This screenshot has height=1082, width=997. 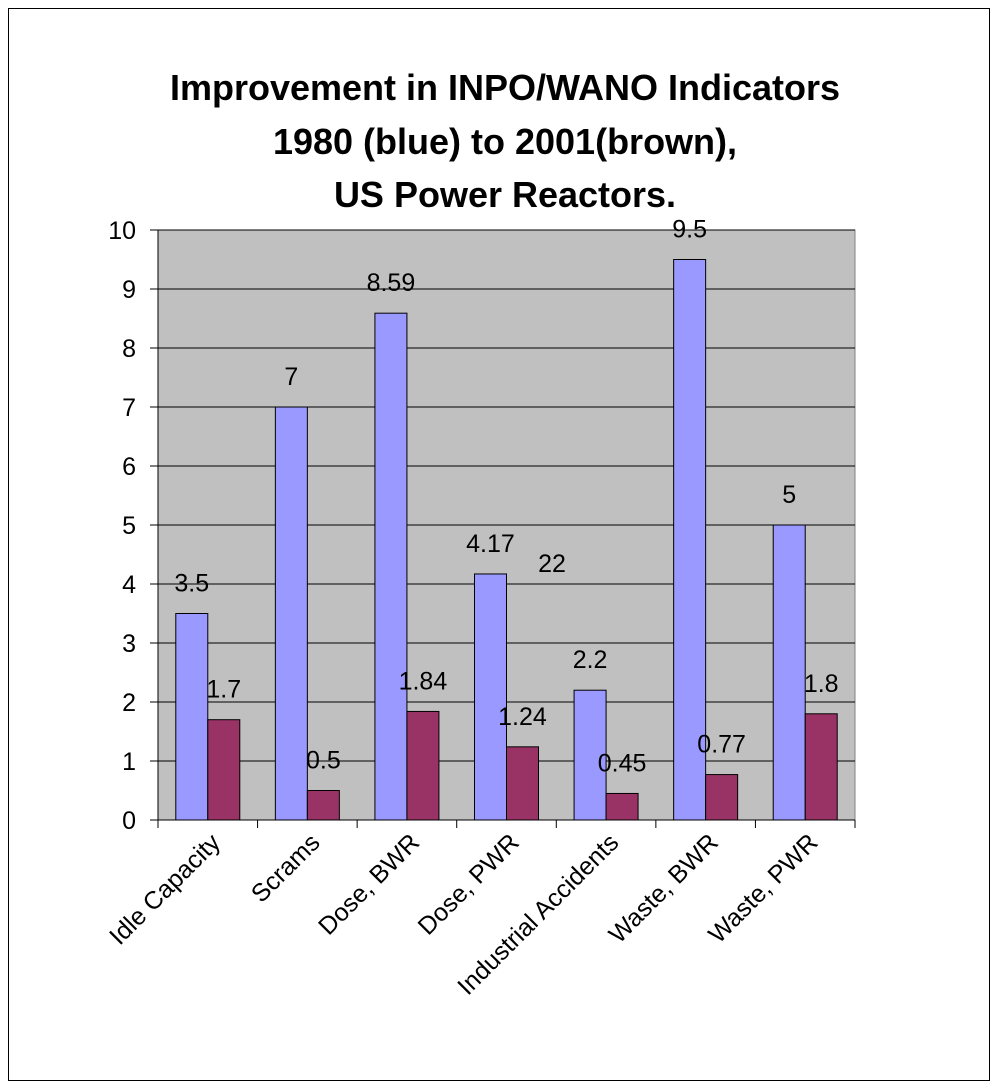 What do you see at coordinates (129, 703) in the screenshot?
I see `y-tick-label: 2` at bounding box center [129, 703].